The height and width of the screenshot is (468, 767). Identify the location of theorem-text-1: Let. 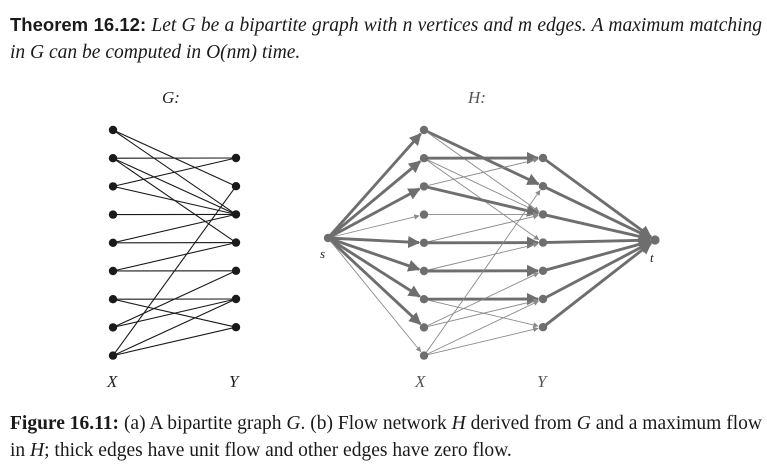
(166, 25).